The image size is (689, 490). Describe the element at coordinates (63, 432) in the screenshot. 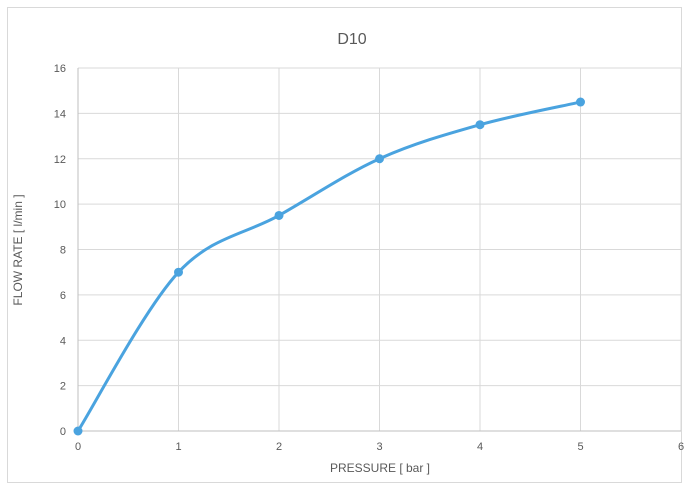

I see `y-tick-label-0: 0` at that location.